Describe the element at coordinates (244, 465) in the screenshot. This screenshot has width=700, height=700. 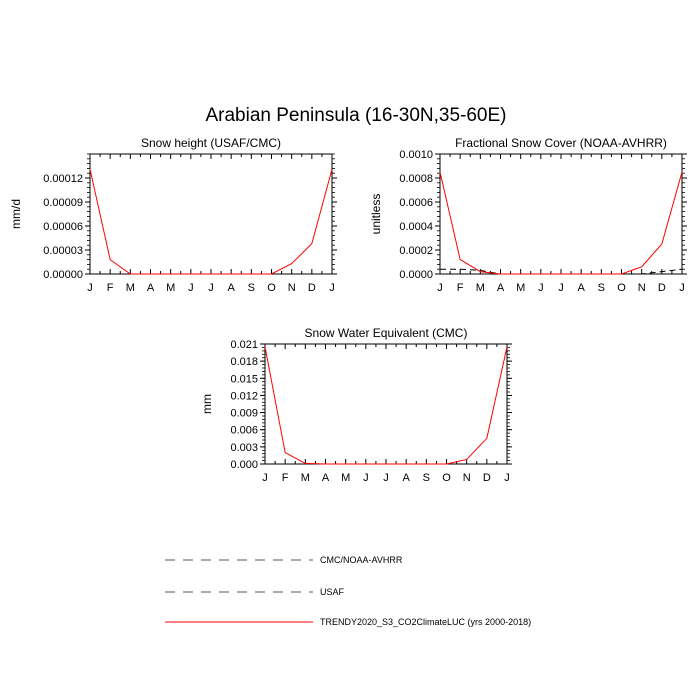
I see `y-tick-label: 0.000` at that location.